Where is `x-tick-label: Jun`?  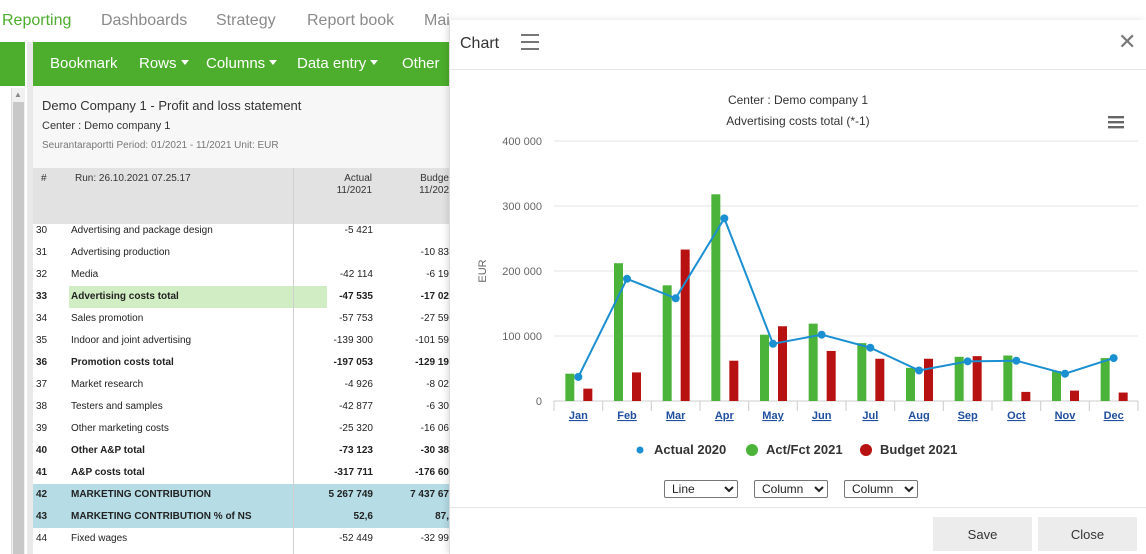 x-tick-label: Jun is located at coordinates (822, 416).